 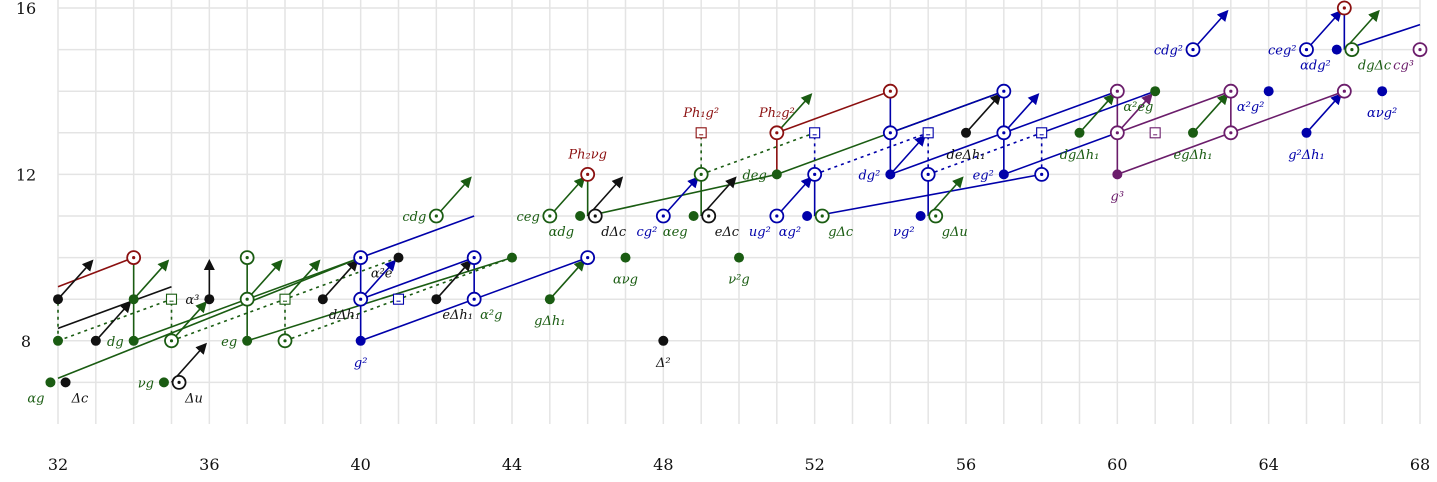 I want to click on class-label: deΔh₁, so click(x=966, y=155).